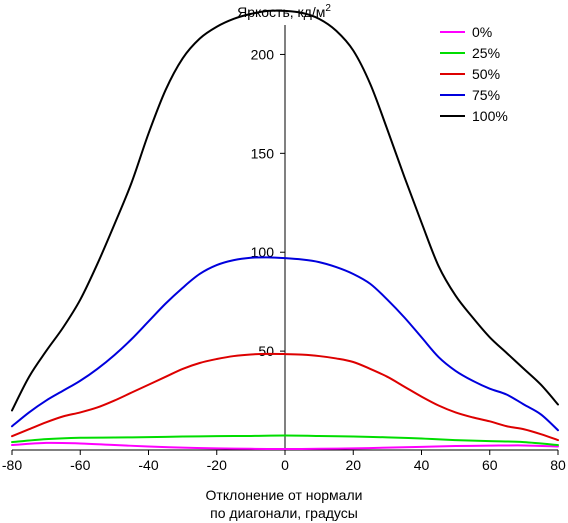 This screenshot has height=523, width=568. What do you see at coordinates (353, 465) in the screenshot?
I see `x-tick-label: 20` at bounding box center [353, 465].